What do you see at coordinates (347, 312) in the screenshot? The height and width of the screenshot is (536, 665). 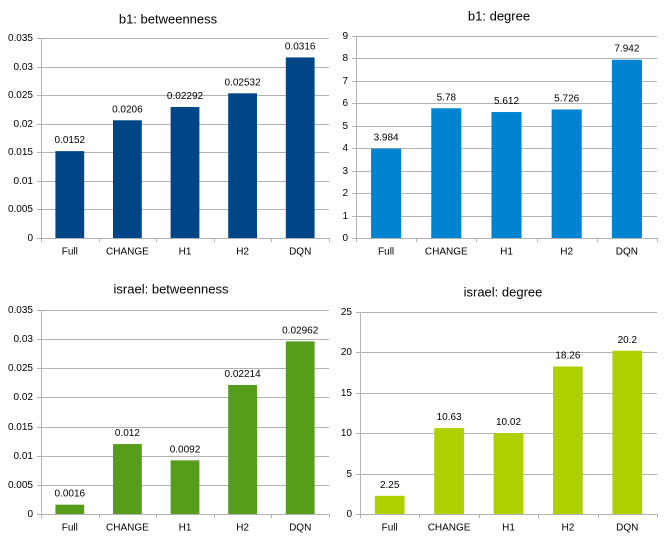 I see `y-tick-label: 25` at bounding box center [347, 312].